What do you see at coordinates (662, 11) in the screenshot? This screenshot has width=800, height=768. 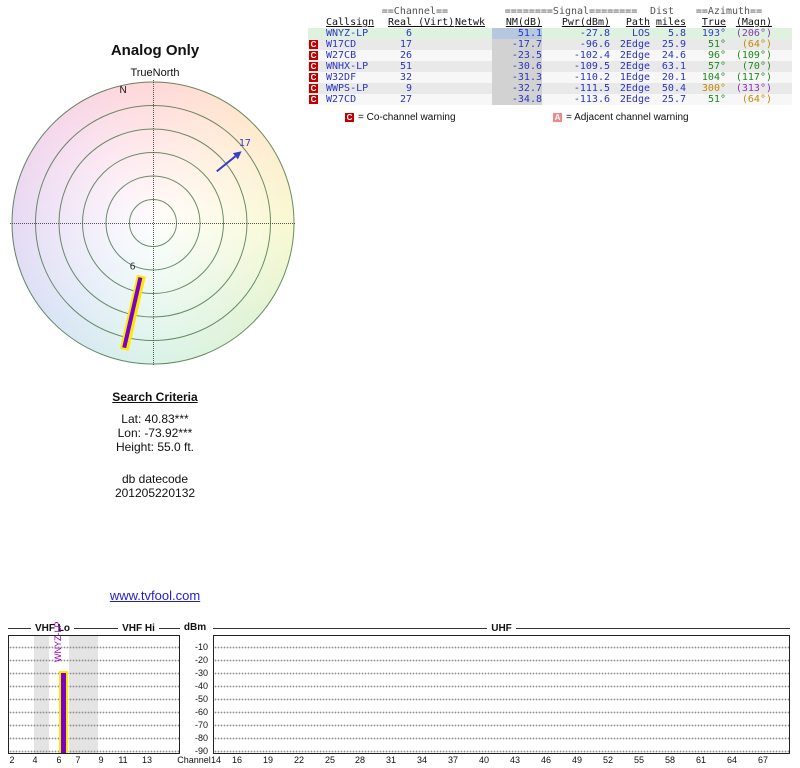 I see `group-header-dist: Dist` at bounding box center [662, 11].